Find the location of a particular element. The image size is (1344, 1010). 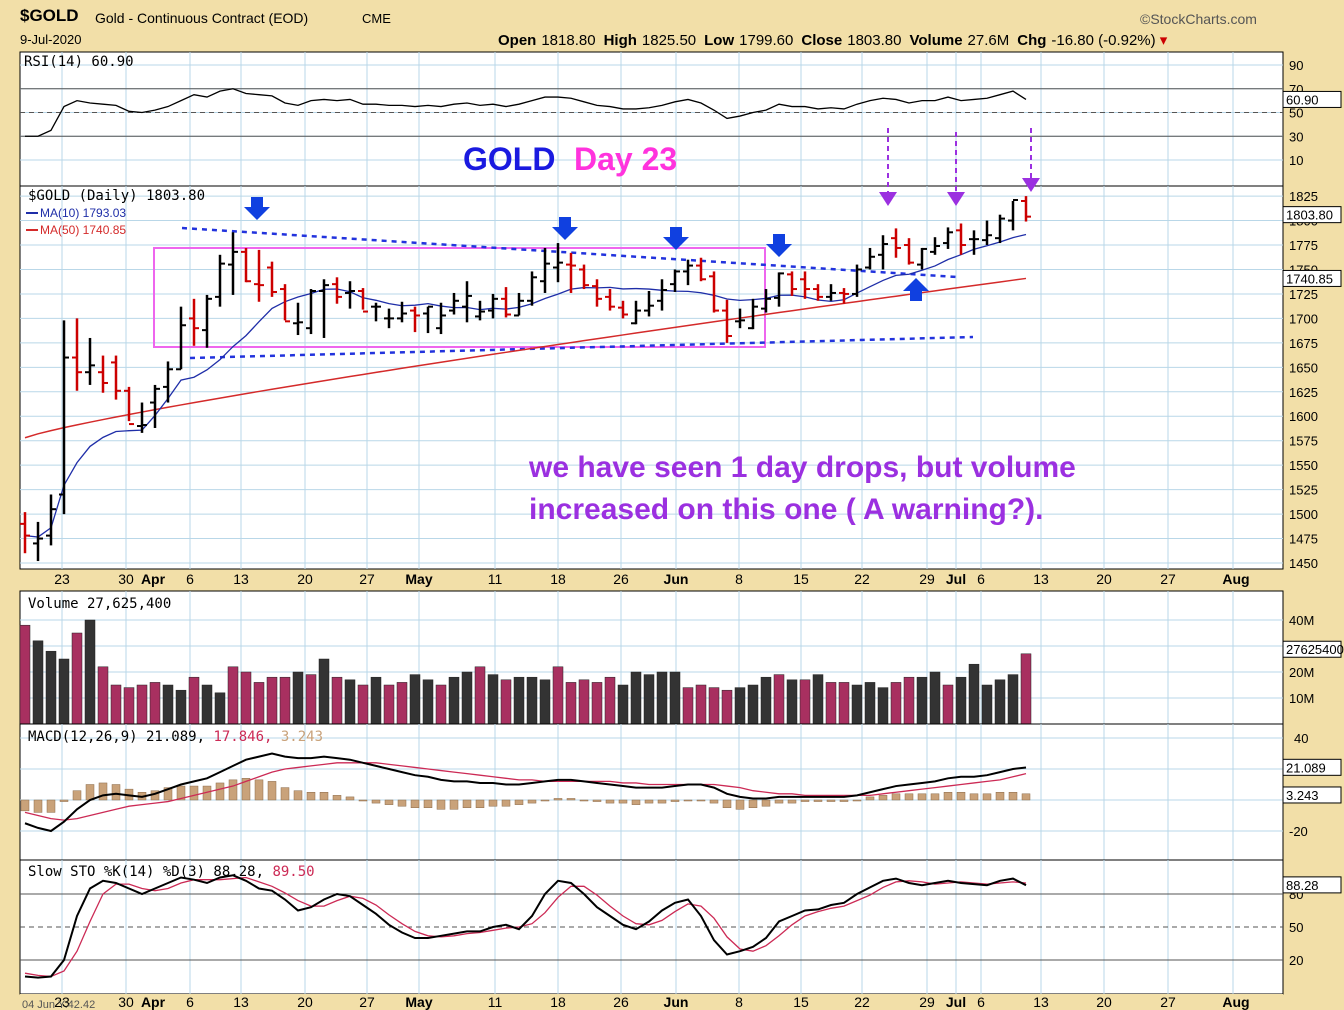

sto-x-label: 18 is located at coordinates (558, 1002).